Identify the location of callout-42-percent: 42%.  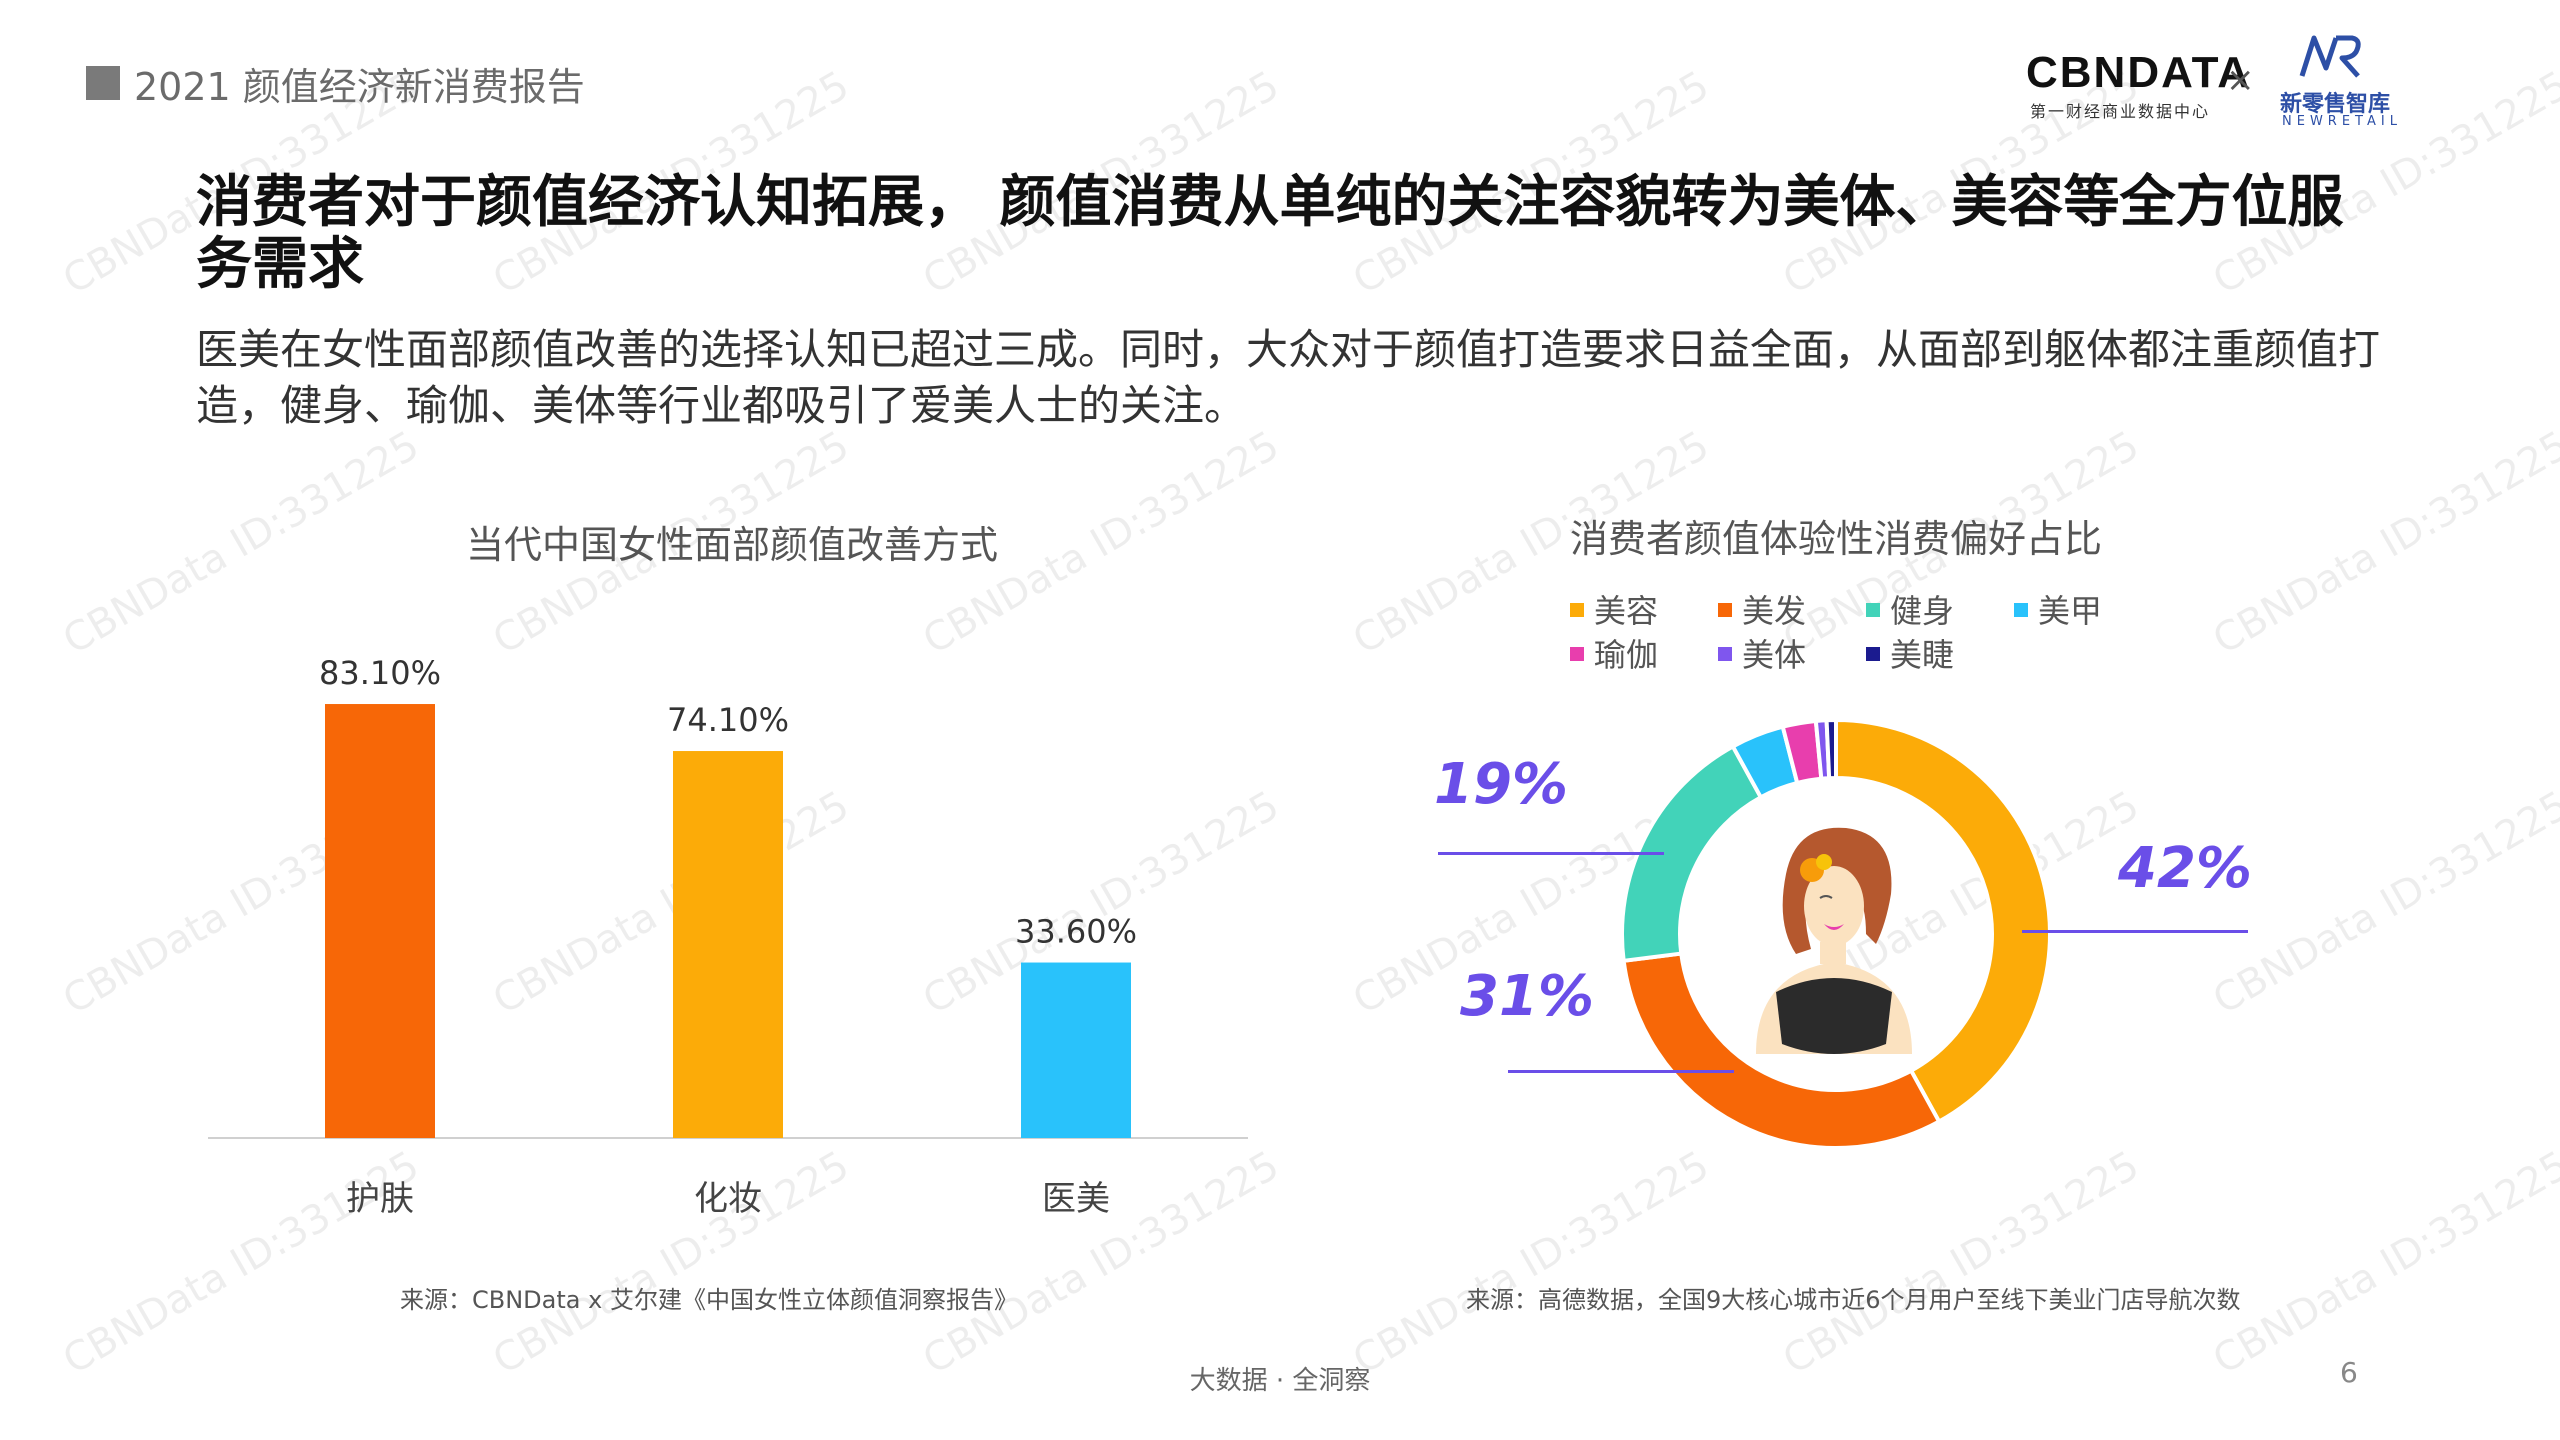
(2185, 868).